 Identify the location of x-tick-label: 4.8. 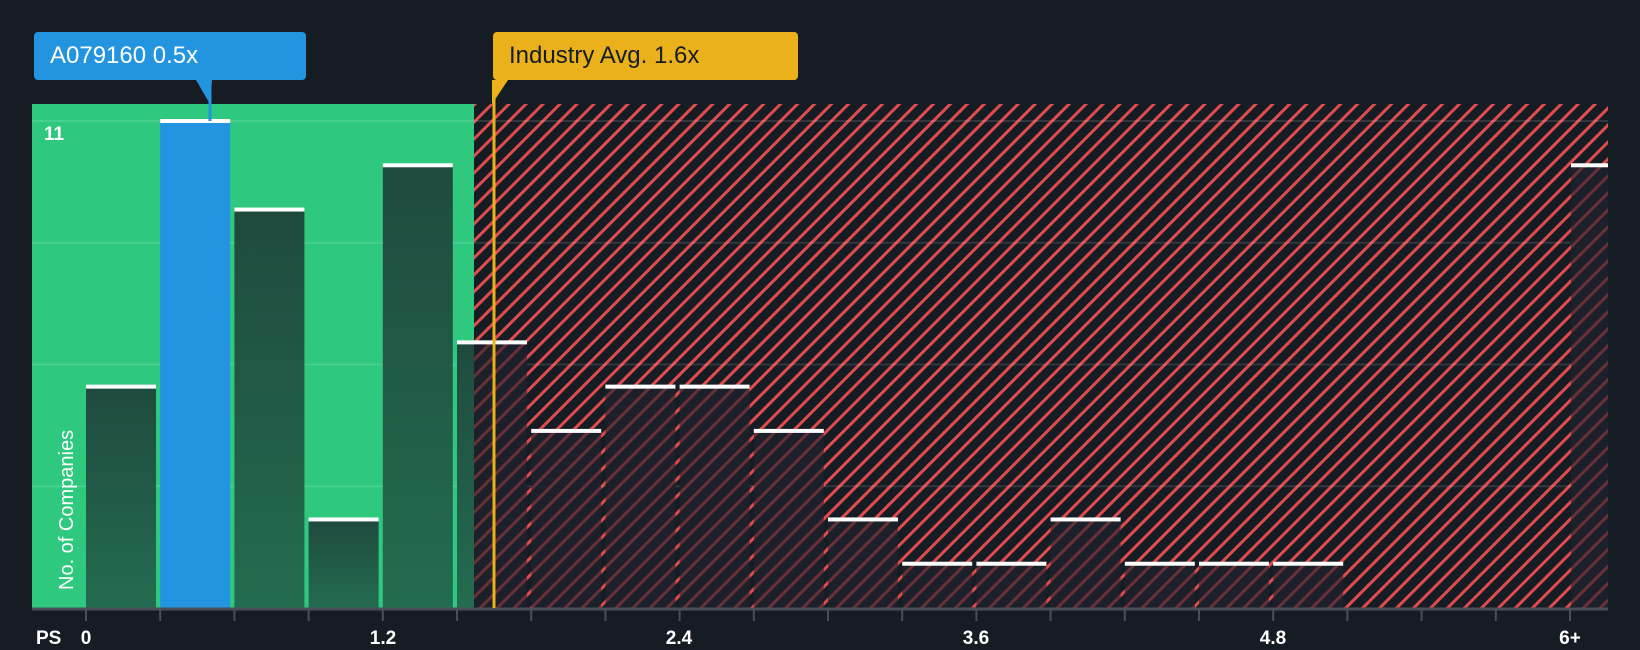
(1273, 638).